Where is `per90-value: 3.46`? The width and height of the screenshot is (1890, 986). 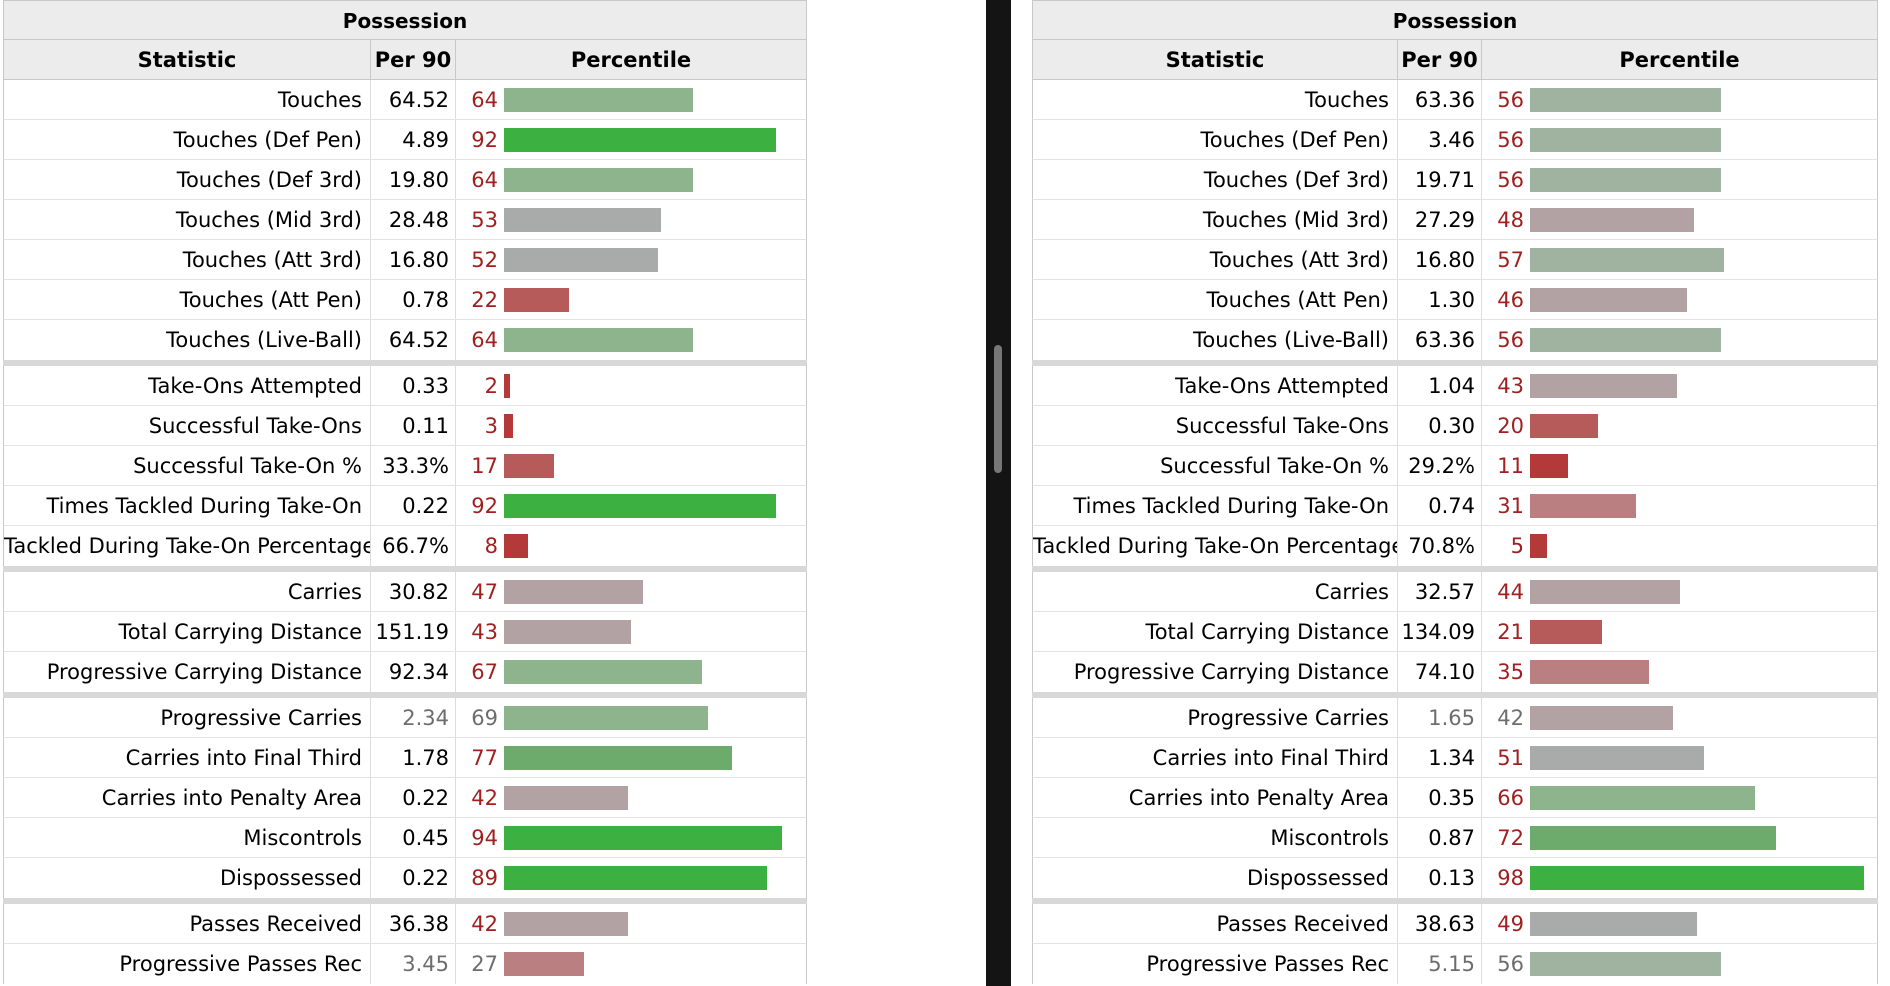
per90-value: 3.46 is located at coordinates (1440, 139).